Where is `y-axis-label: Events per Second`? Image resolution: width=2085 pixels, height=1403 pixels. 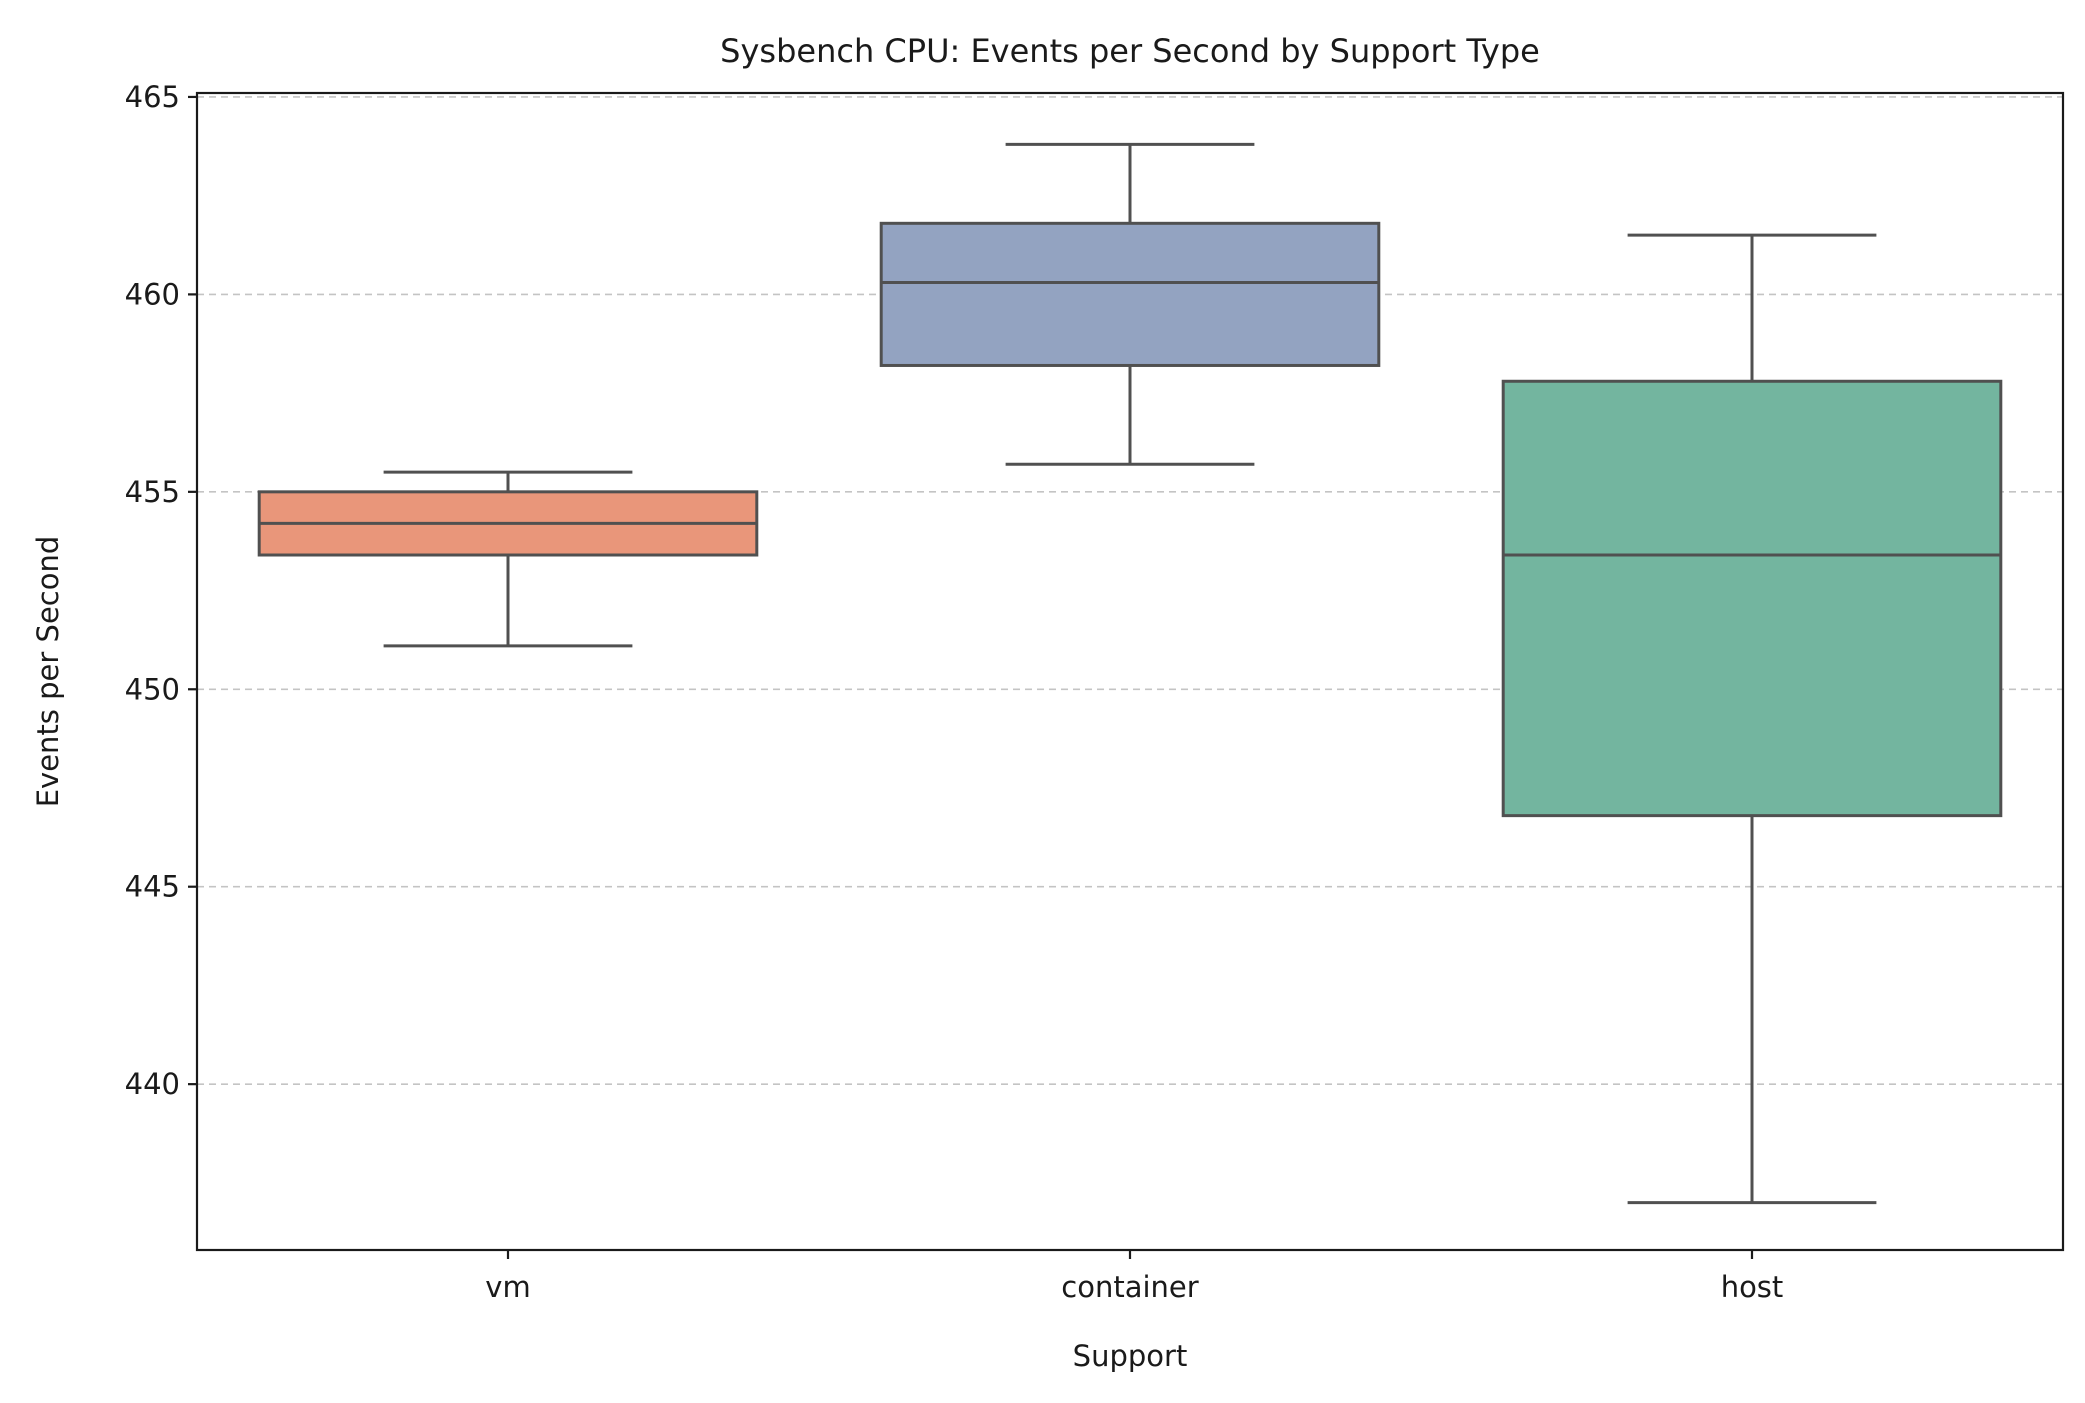
y-axis-label: Events per Second is located at coordinates (48, 672).